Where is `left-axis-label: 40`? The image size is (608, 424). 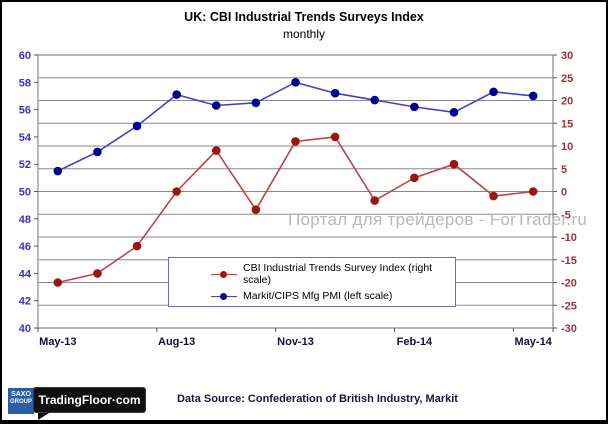 left-axis-label: 40 is located at coordinates (25, 329).